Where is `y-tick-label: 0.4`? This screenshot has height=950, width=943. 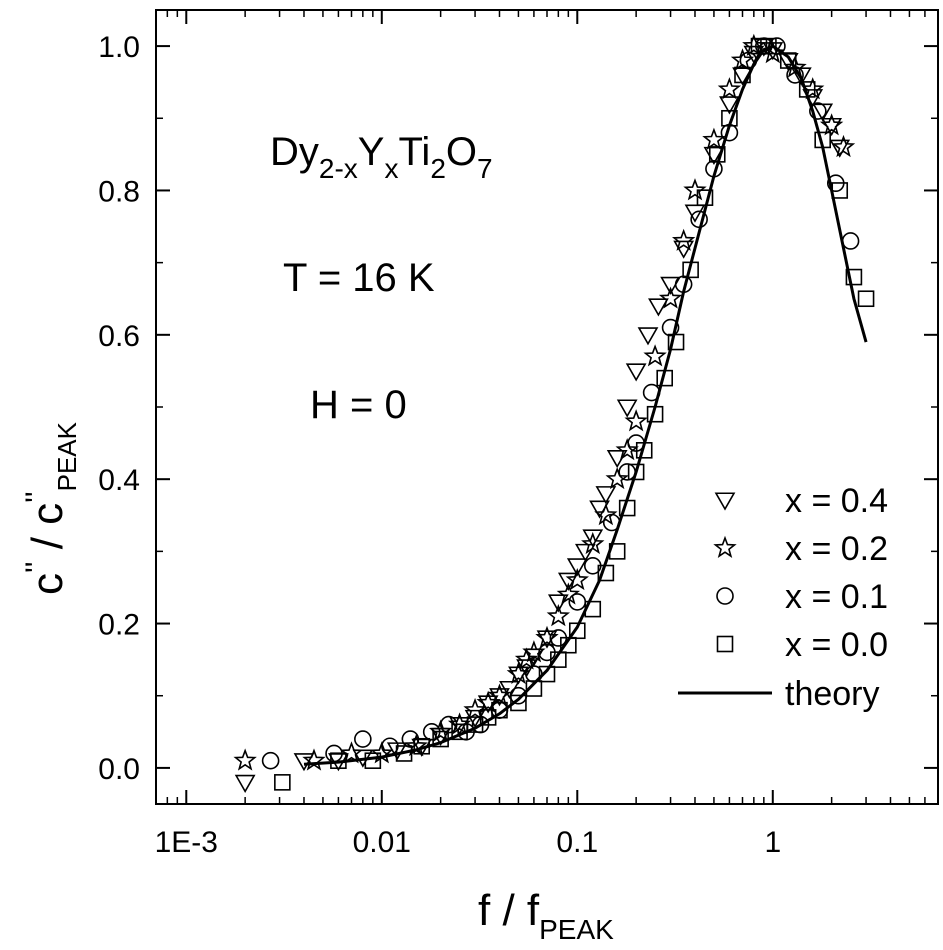 y-tick-label: 0.4 is located at coordinates (119, 480).